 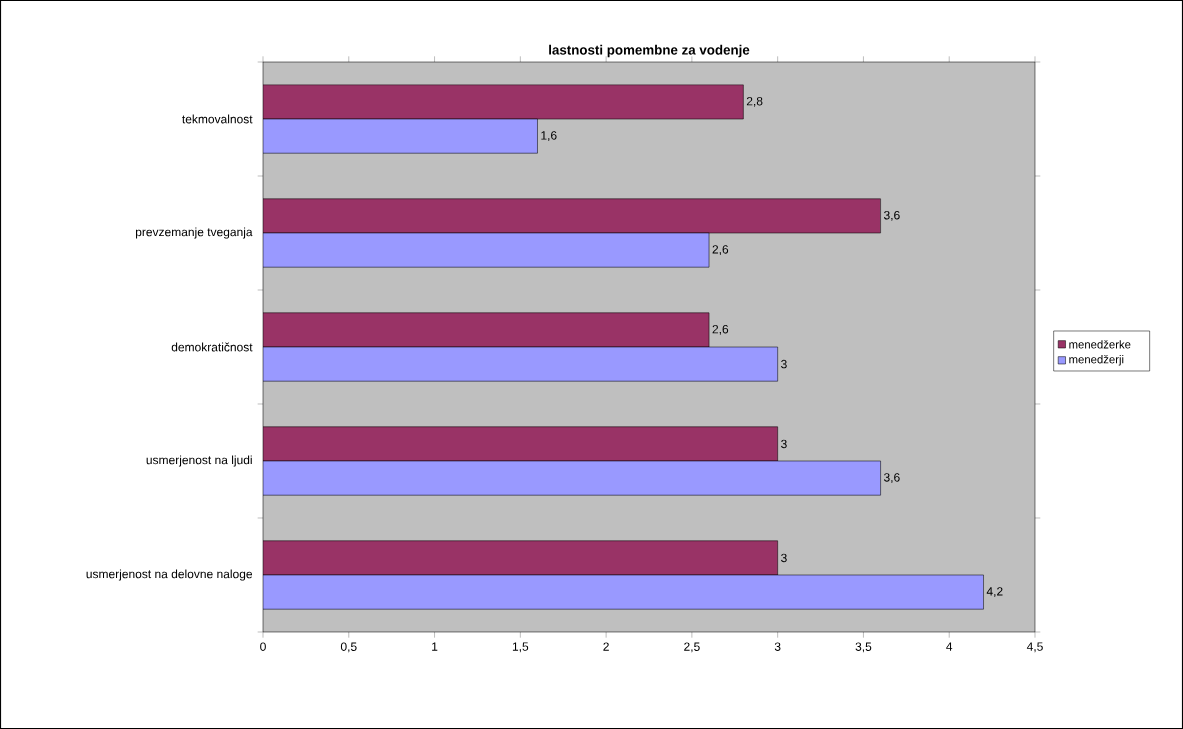 I want to click on x-tick-label: 1,5, so click(x=520, y=647).